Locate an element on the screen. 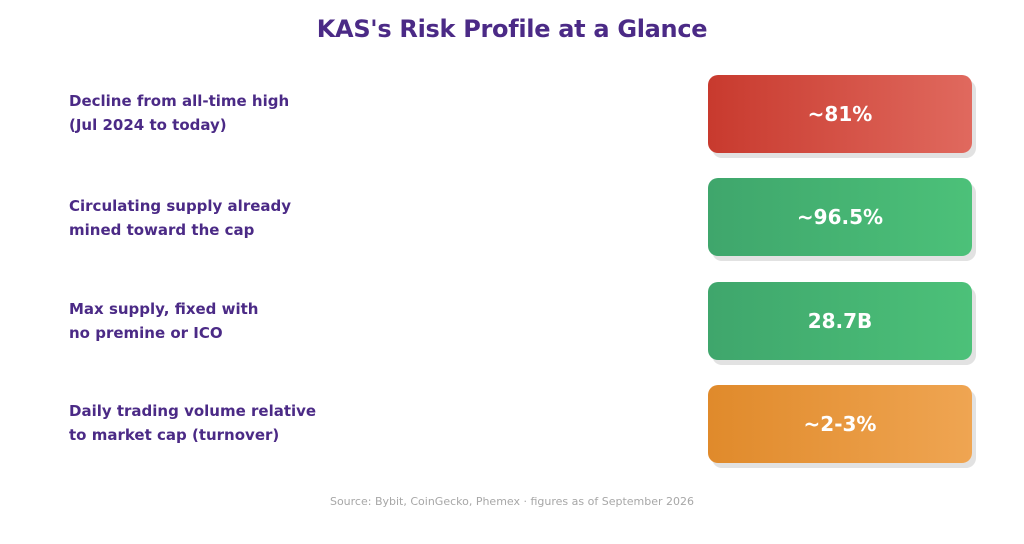 Image resolution: width=1024 pixels, height=544 pixels. metric-box-circulating-supply: ~96.5% is located at coordinates (840, 217).